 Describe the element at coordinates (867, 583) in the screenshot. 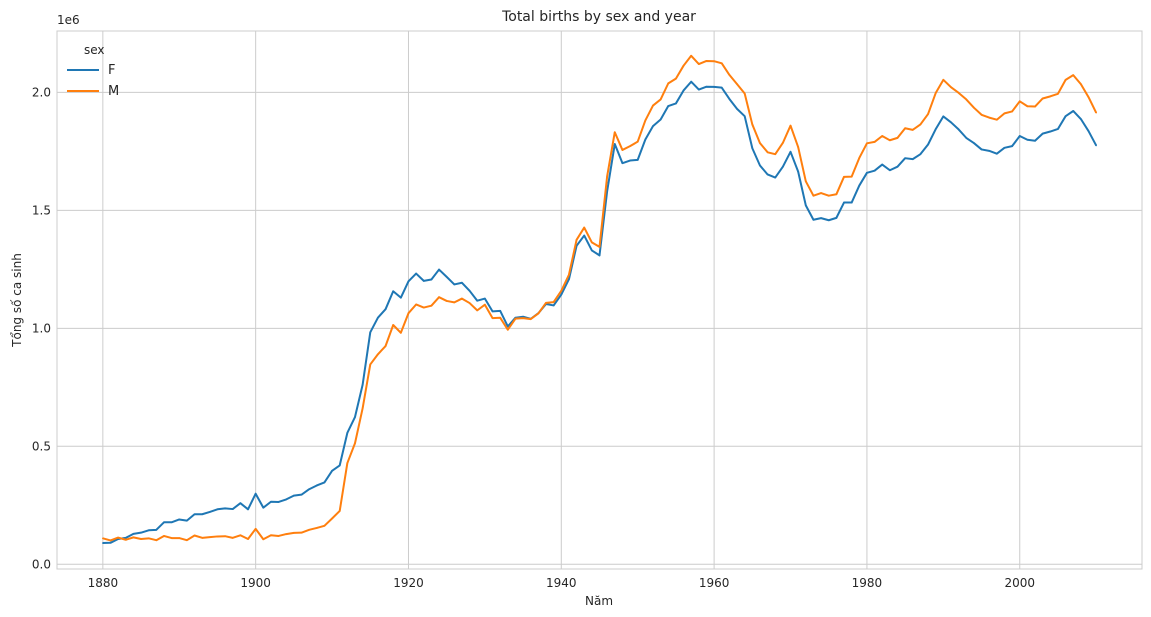

I see `x-tick-label: 1980` at that location.